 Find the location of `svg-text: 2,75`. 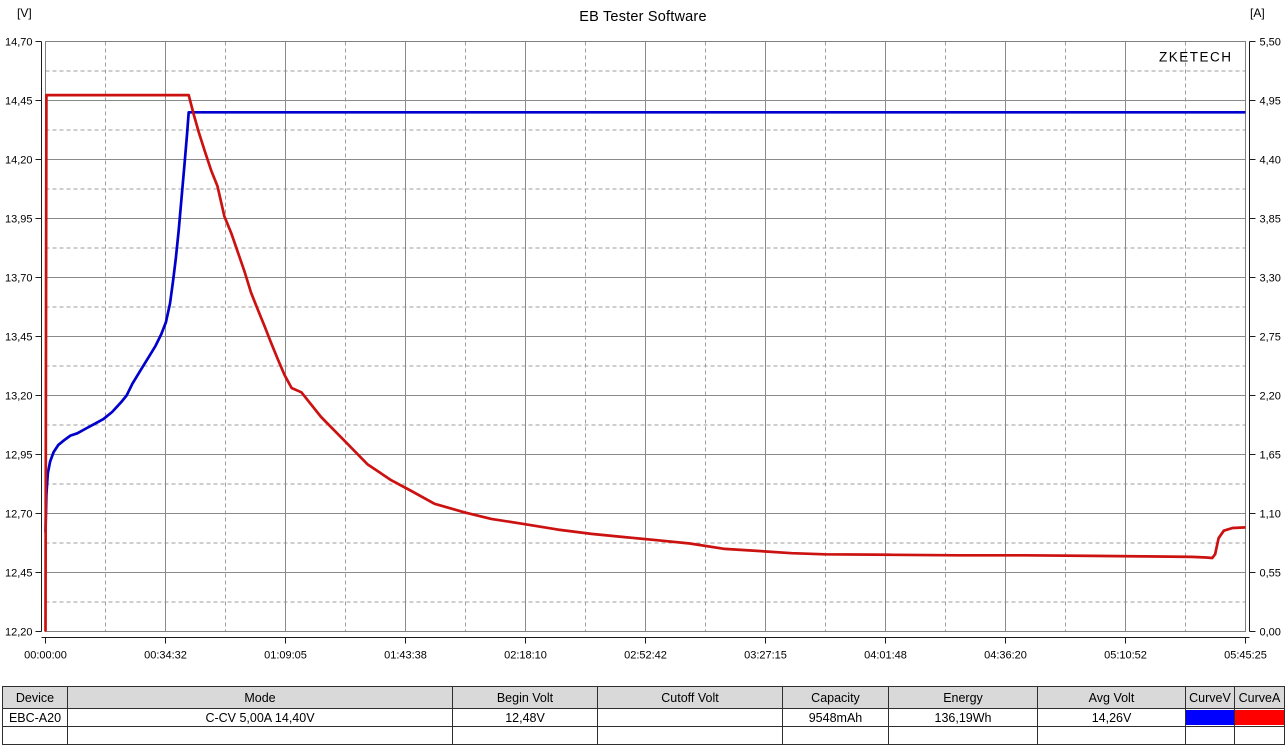

svg-text: 2,75 is located at coordinates (1270, 338).